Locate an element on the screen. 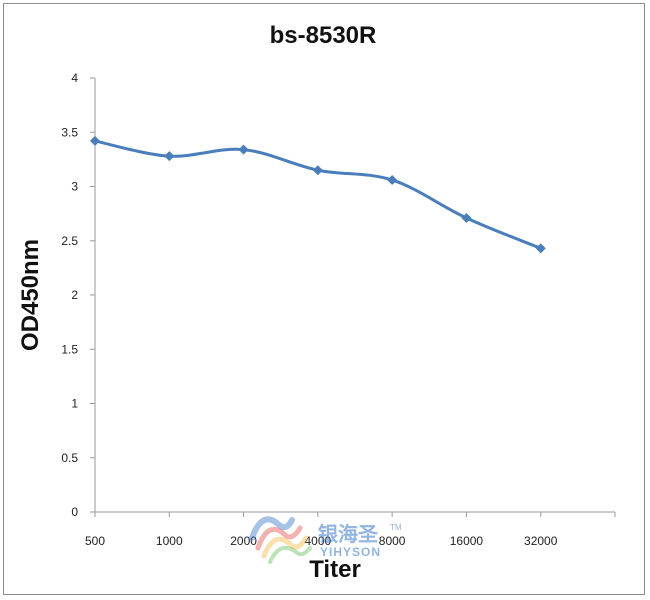 Image resolution: width=650 pixels, height=600 pixels. x-tick-label: 1000 is located at coordinates (169, 541).